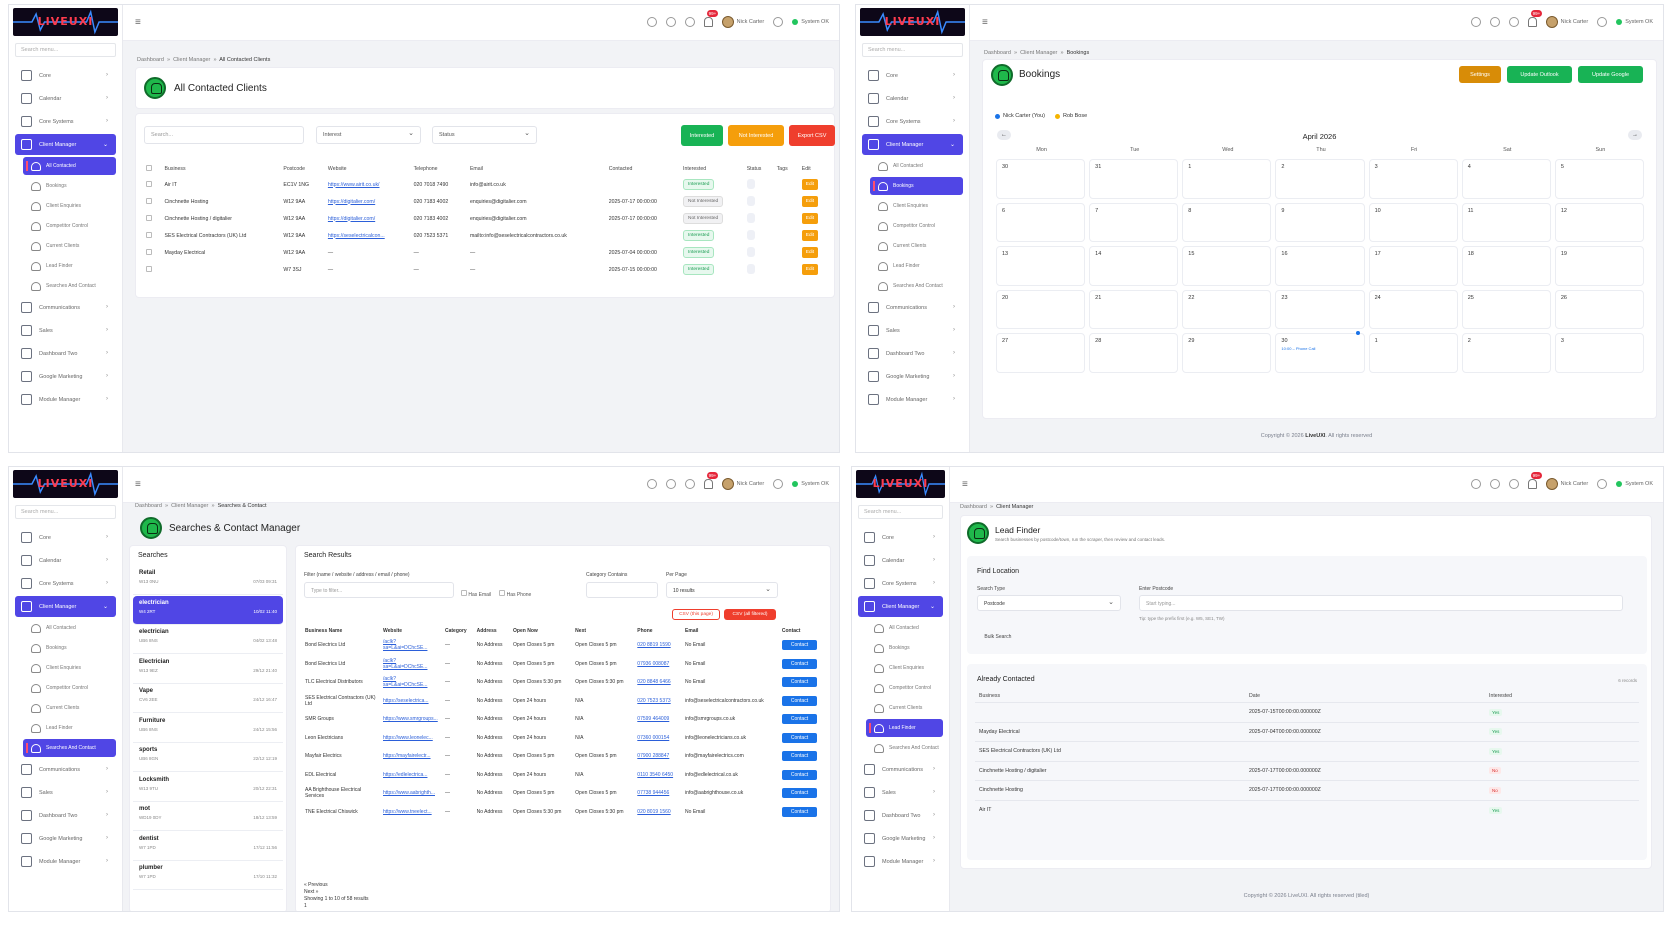  I want to click on category-input, so click(622, 590).